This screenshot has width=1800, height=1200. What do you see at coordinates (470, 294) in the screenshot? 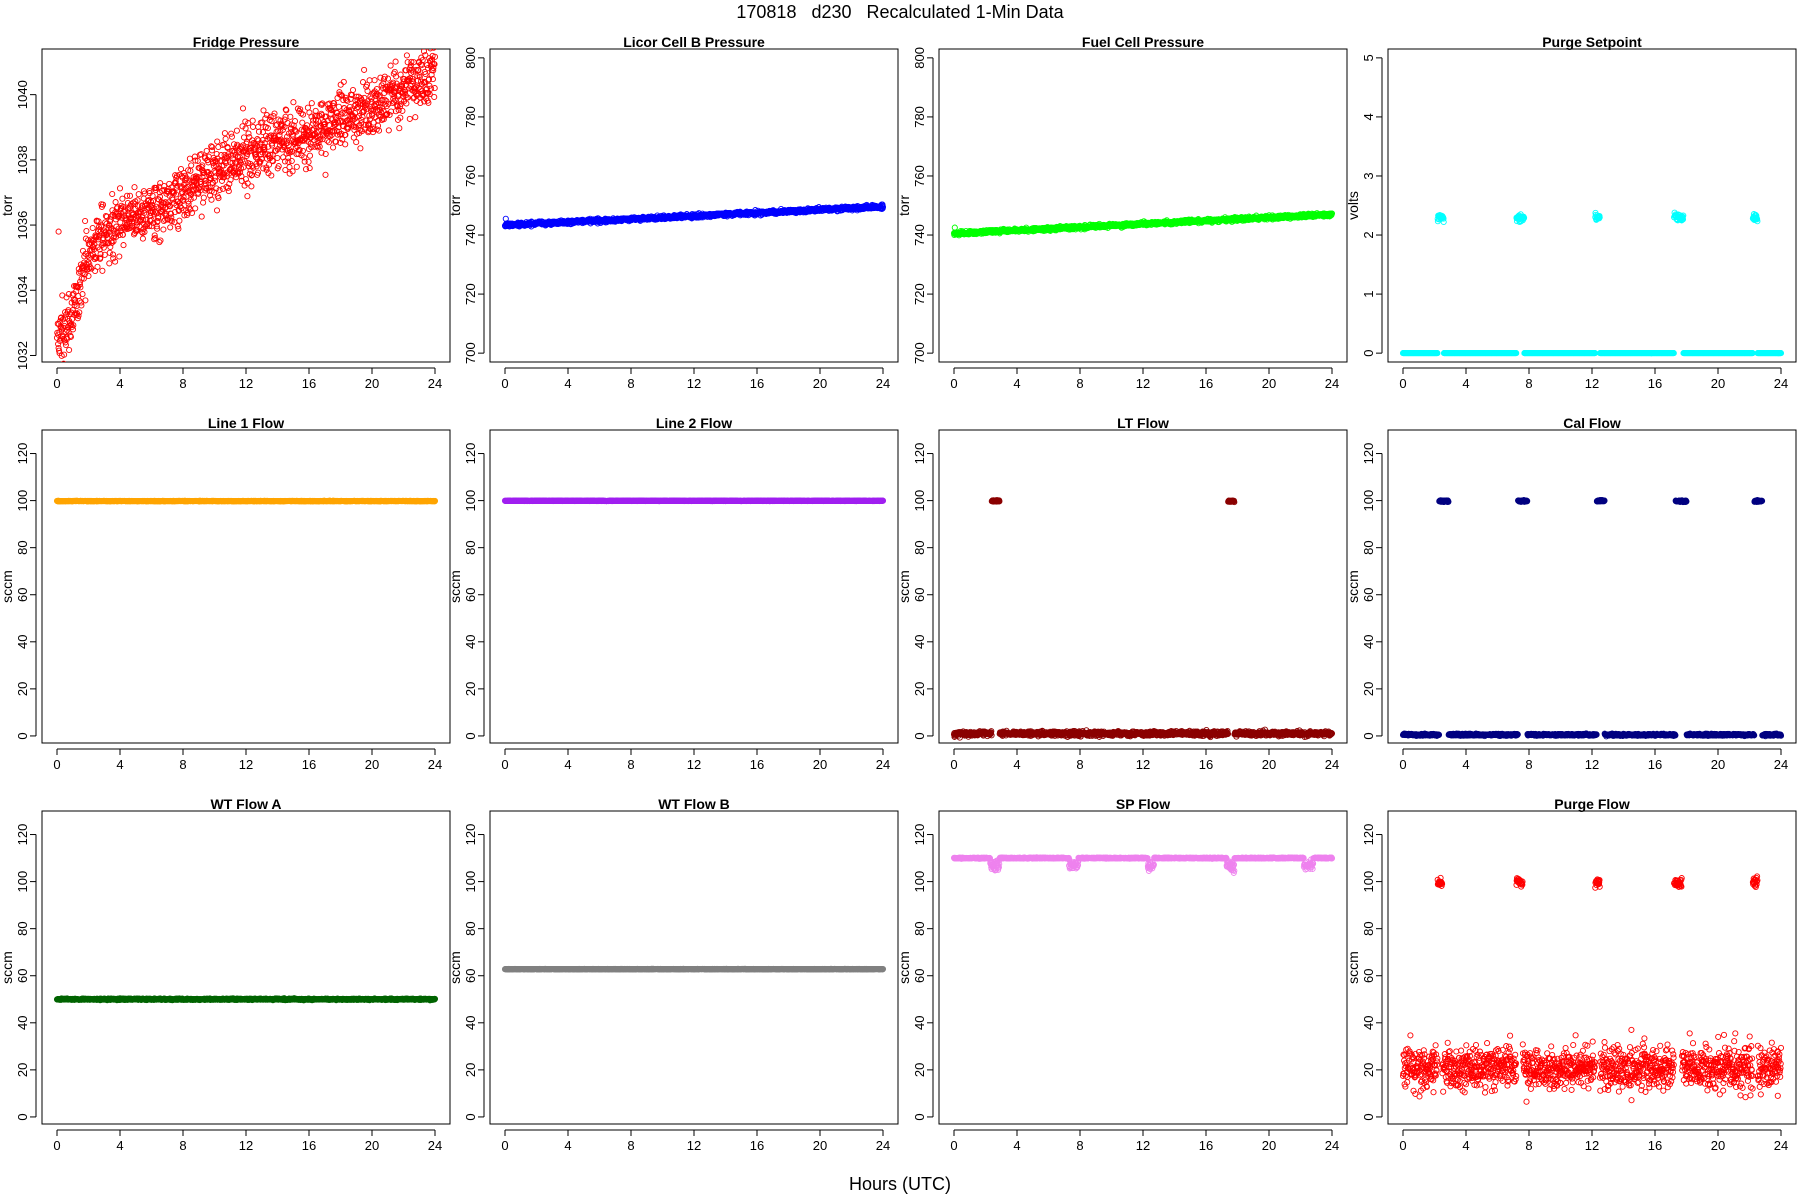
I see `y-tick-label: 720` at bounding box center [470, 294].